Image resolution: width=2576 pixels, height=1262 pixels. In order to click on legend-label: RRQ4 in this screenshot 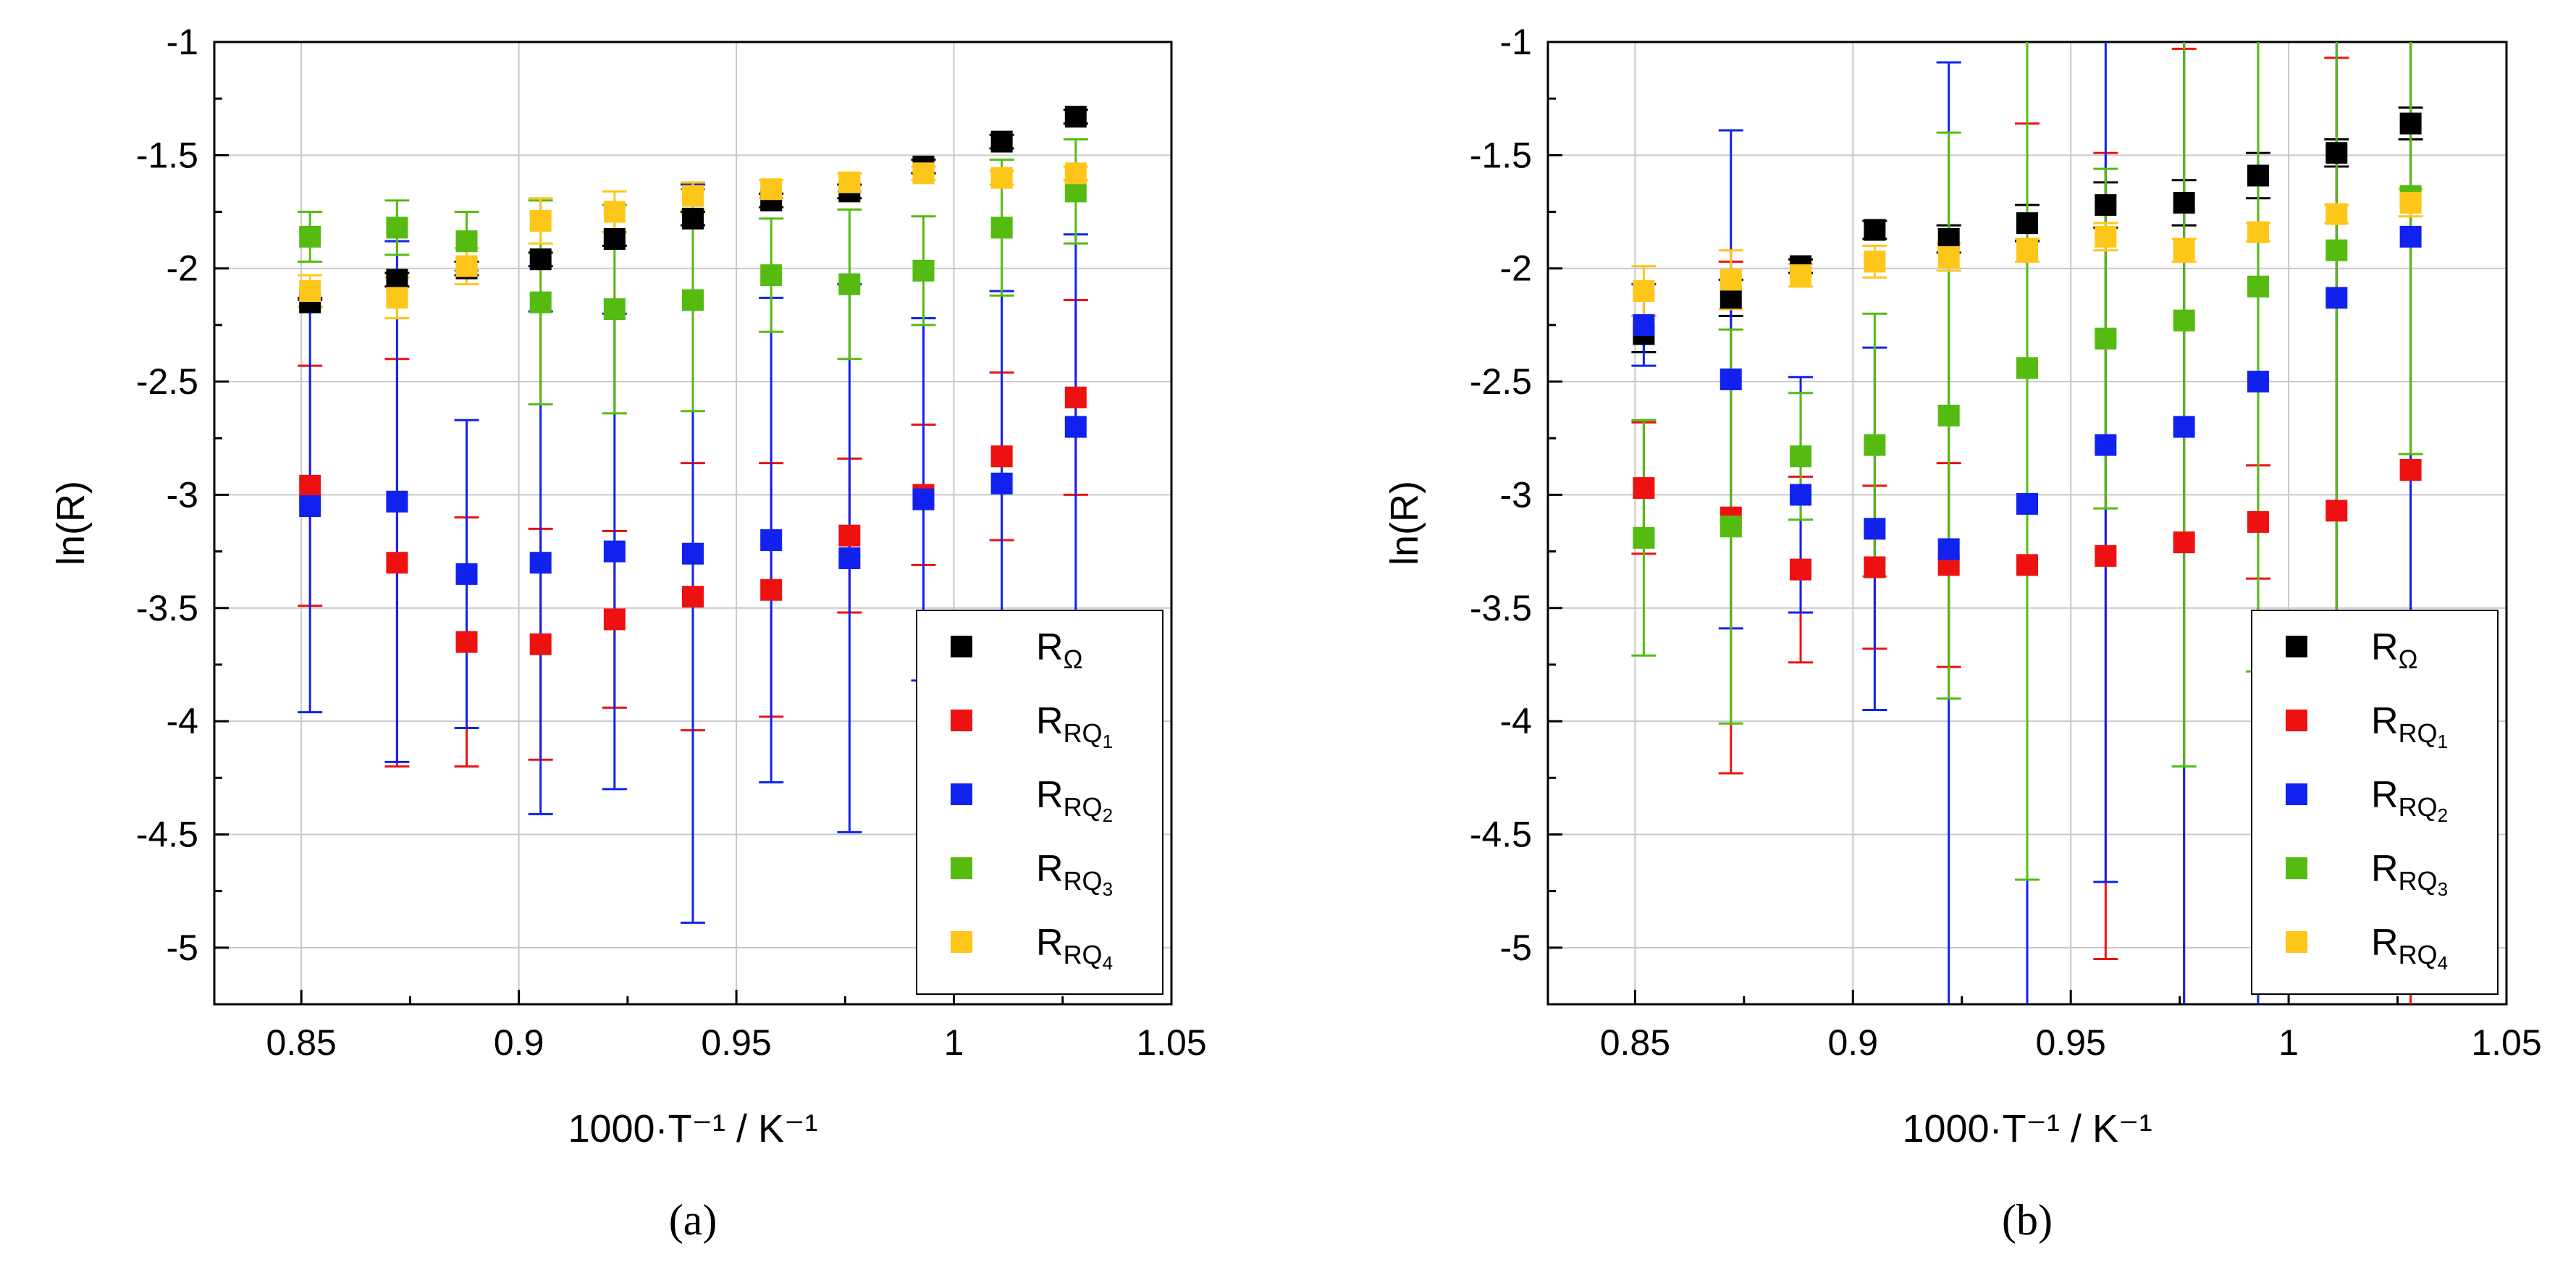, I will do `click(2409, 948)`.